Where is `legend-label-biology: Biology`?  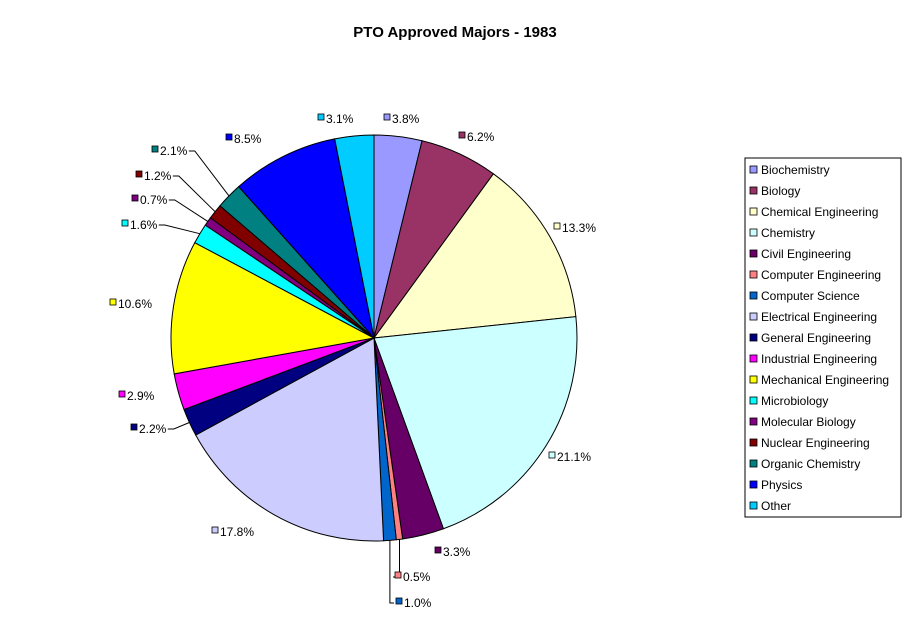
legend-label-biology: Biology is located at coordinates (780, 191).